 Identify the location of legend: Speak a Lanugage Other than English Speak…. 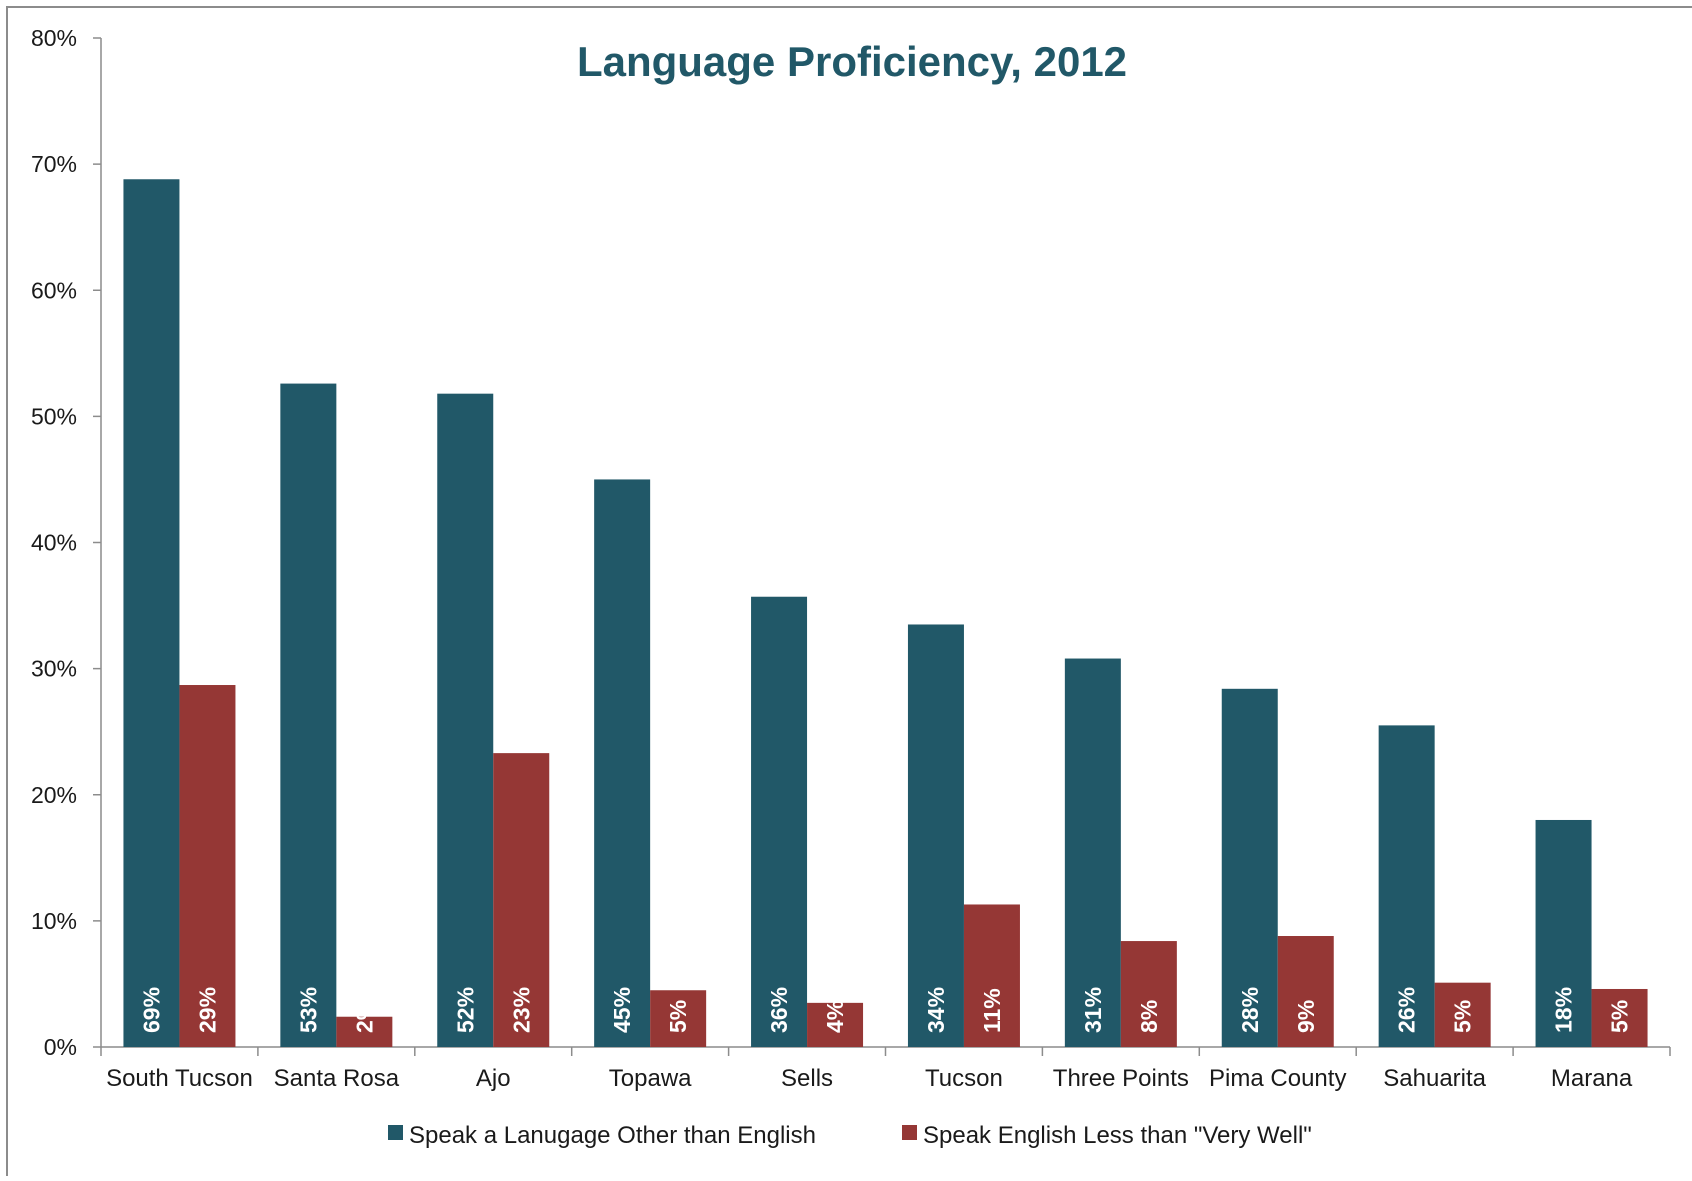
(850, 1135).